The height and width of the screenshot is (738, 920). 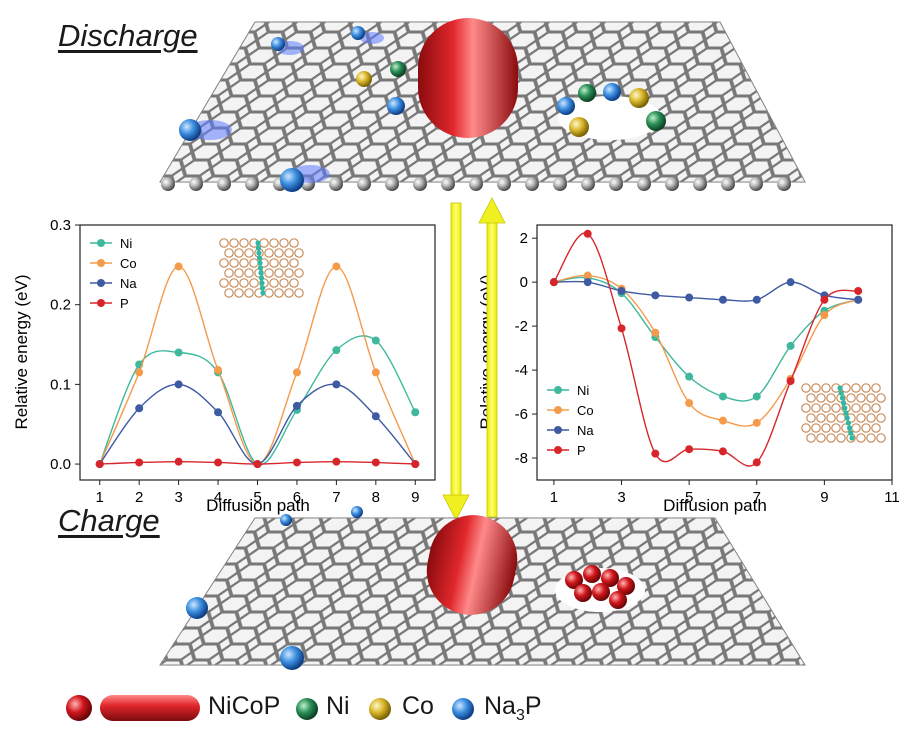 What do you see at coordinates (60, 305) in the screenshot?
I see `y-tick-label: 0.2` at bounding box center [60, 305].